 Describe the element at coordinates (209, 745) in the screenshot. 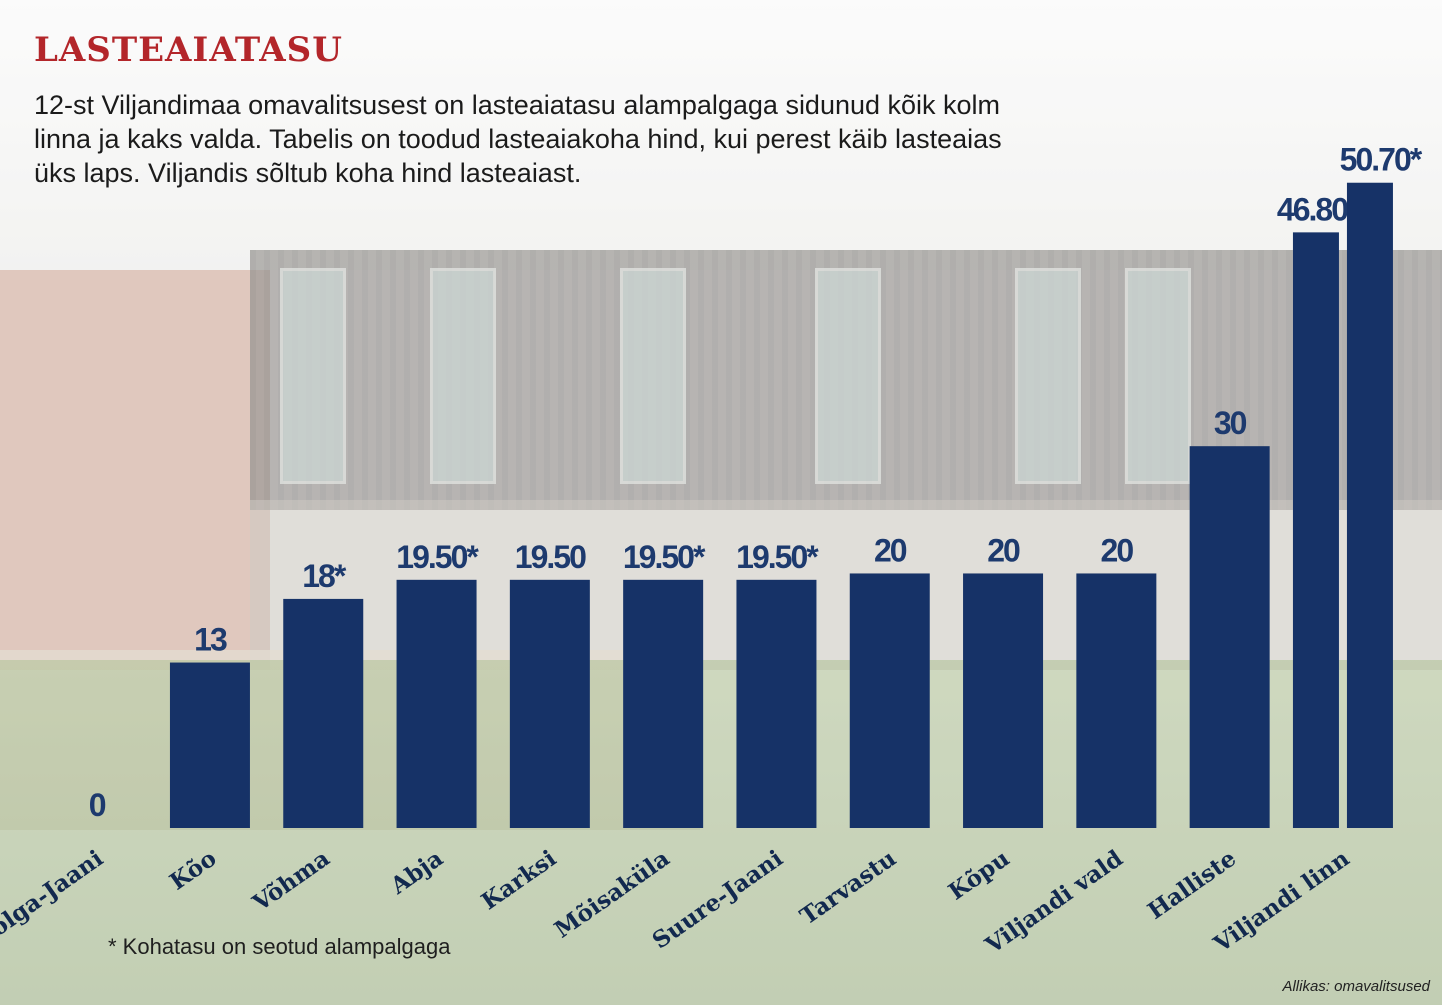

I see `bar-k-o` at that location.